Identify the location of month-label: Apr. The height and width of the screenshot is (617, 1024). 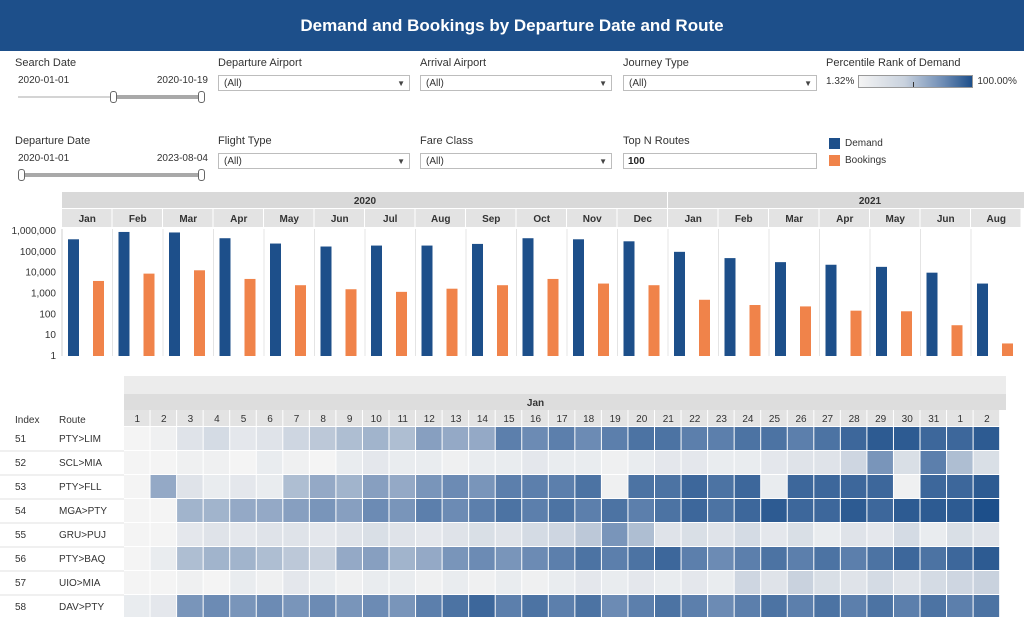
(844, 219).